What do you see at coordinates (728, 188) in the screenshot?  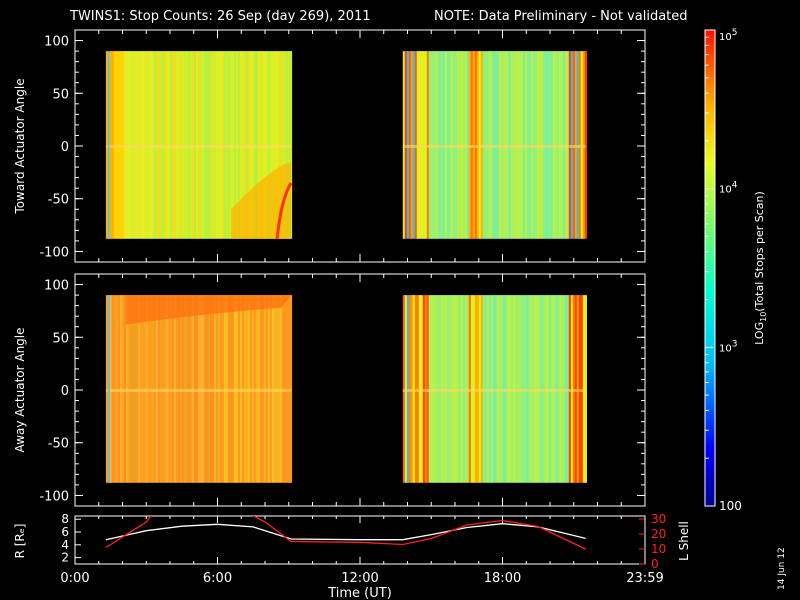 I see `colorbar-tick-label: 10⁴` at bounding box center [728, 188].